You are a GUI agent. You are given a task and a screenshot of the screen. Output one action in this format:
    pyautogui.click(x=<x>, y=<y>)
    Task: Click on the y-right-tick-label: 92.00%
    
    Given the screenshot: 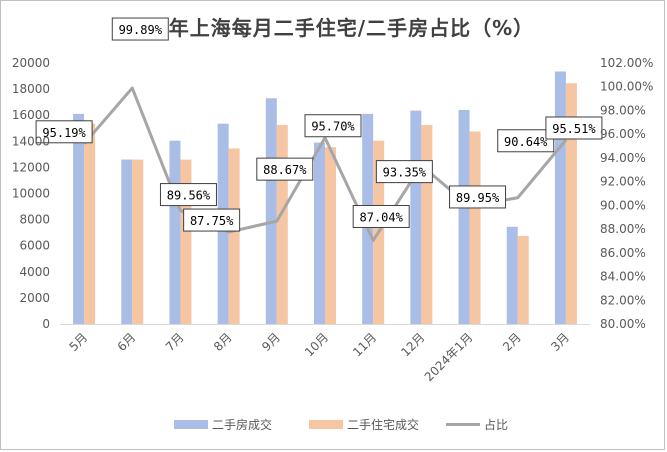 What is the action you would take?
    pyautogui.click(x=623, y=182)
    